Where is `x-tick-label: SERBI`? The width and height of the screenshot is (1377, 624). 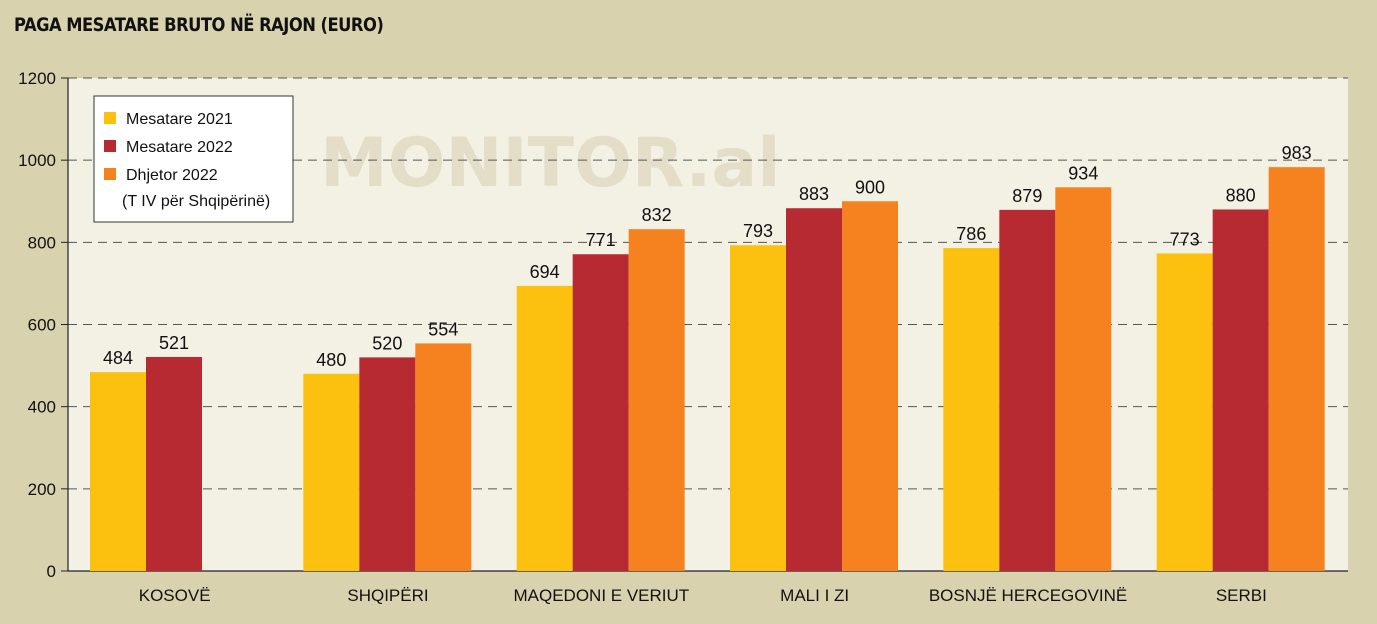 x-tick-label: SERBI is located at coordinates (1241, 595).